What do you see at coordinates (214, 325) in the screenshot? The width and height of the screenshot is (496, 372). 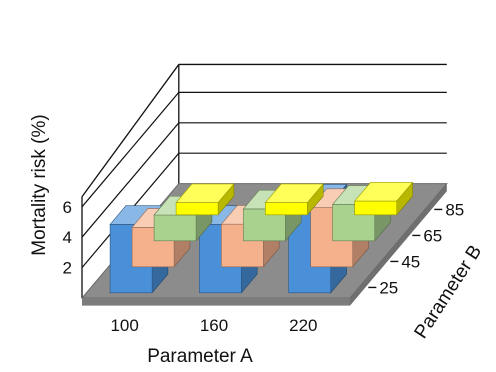 I see `x-tick-label: 160` at bounding box center [214, 325].